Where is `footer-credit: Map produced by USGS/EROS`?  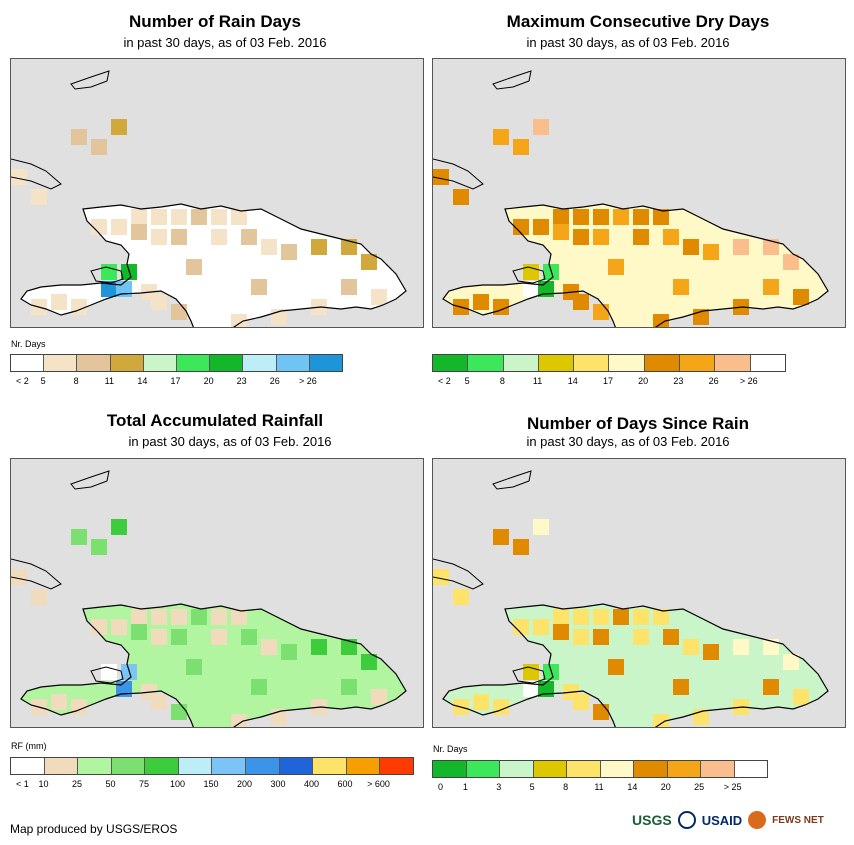
footer-credit: Map produced by USGS/EROS is located at coordinates (94, 829).